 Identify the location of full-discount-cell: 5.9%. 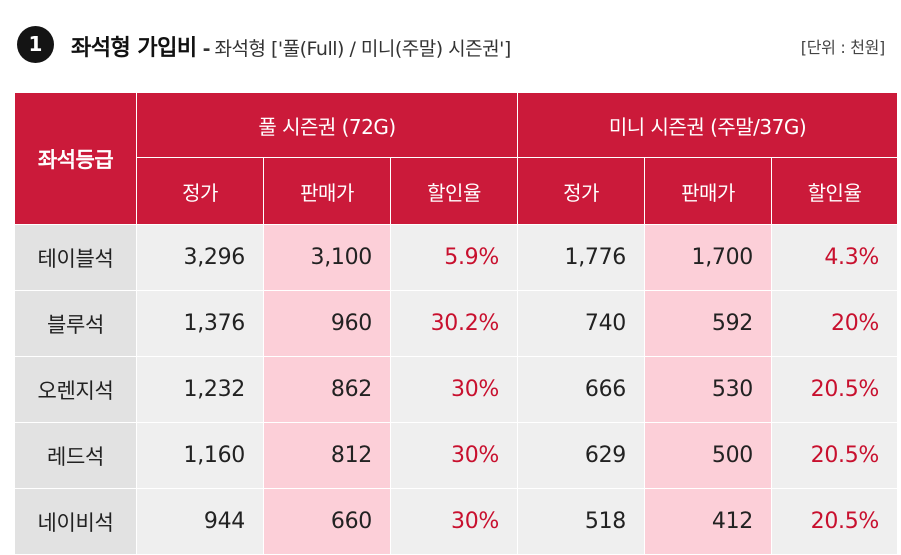
(454, 257).